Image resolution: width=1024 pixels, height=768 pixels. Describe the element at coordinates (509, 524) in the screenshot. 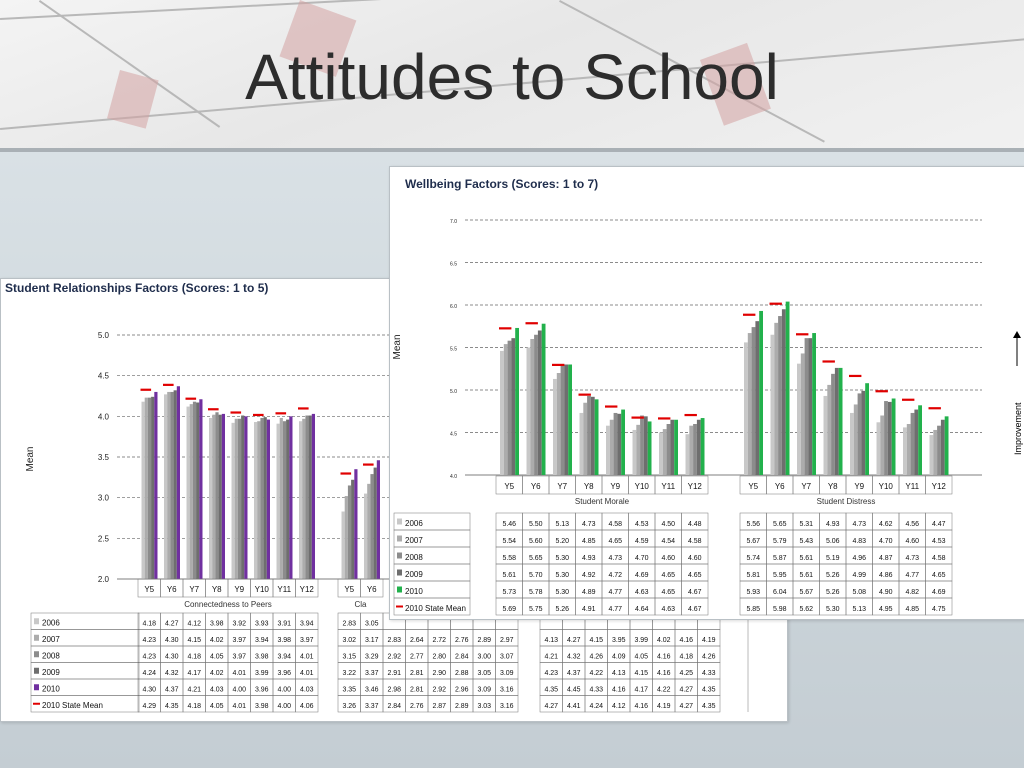

I see `table-value: 5.46` at that location.